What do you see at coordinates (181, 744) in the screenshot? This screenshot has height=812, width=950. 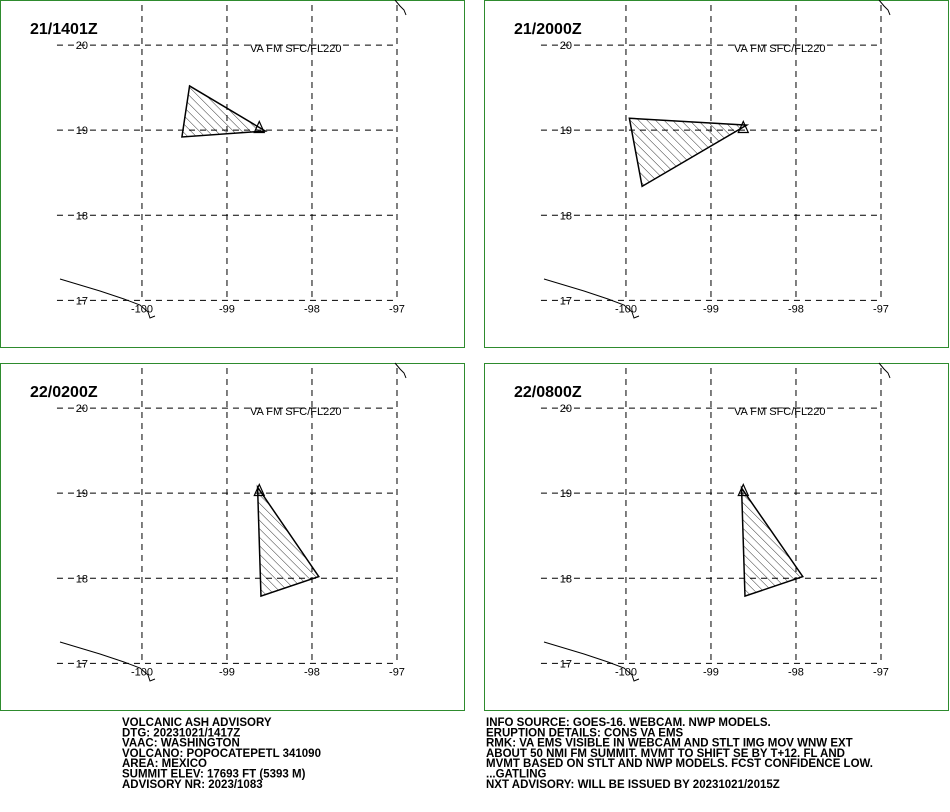 I see `advisory-line: VAAC: WASHINGTON` at bounding box center [181, 744].